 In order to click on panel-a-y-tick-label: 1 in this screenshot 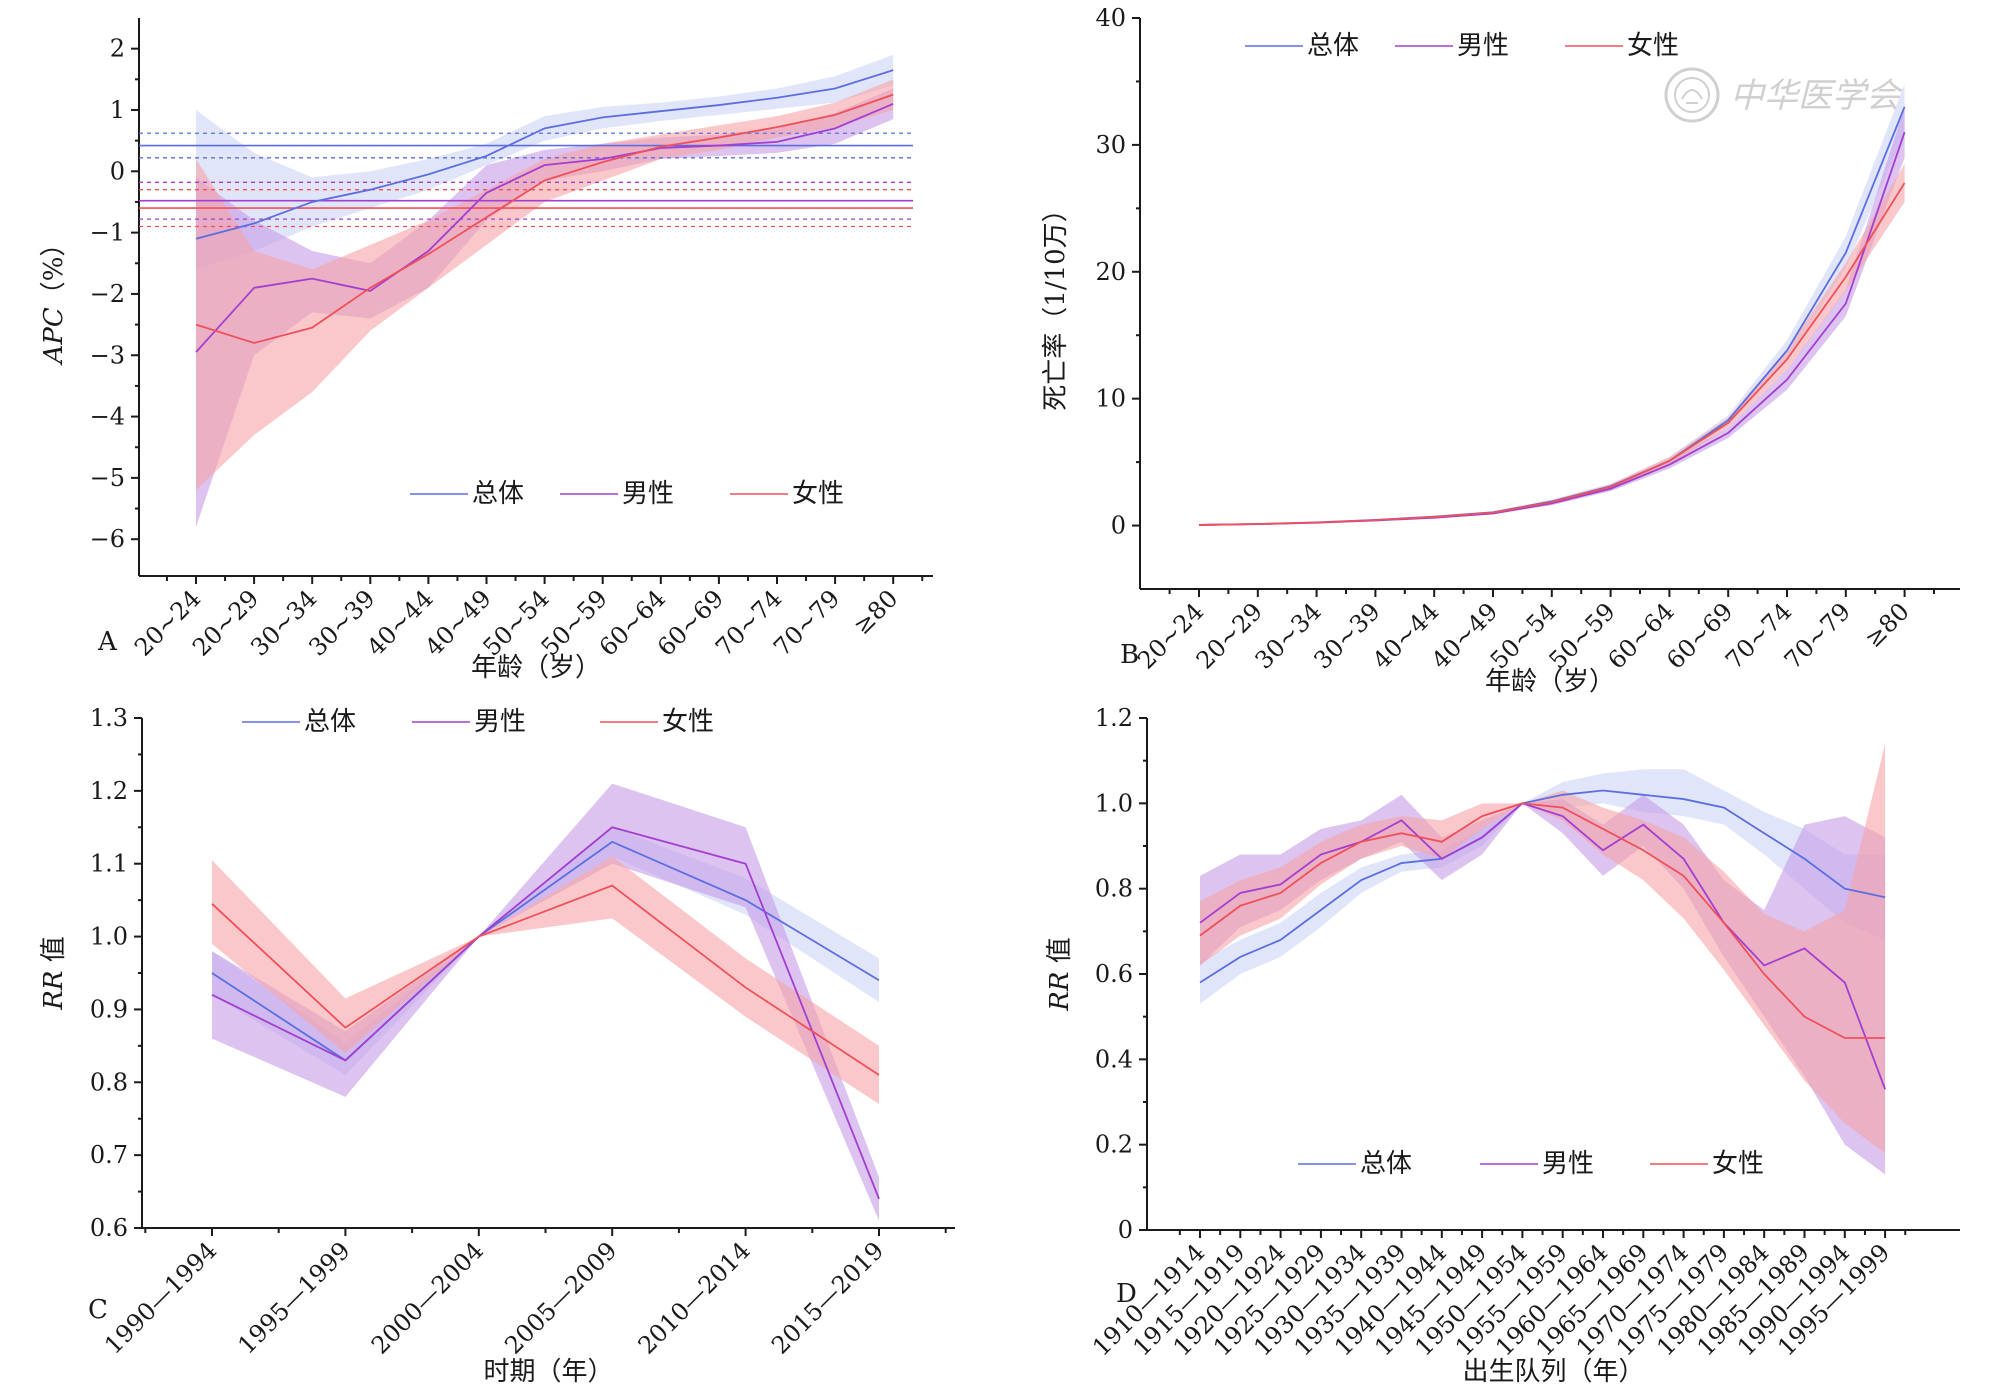, I will do `click(117, 110)`.